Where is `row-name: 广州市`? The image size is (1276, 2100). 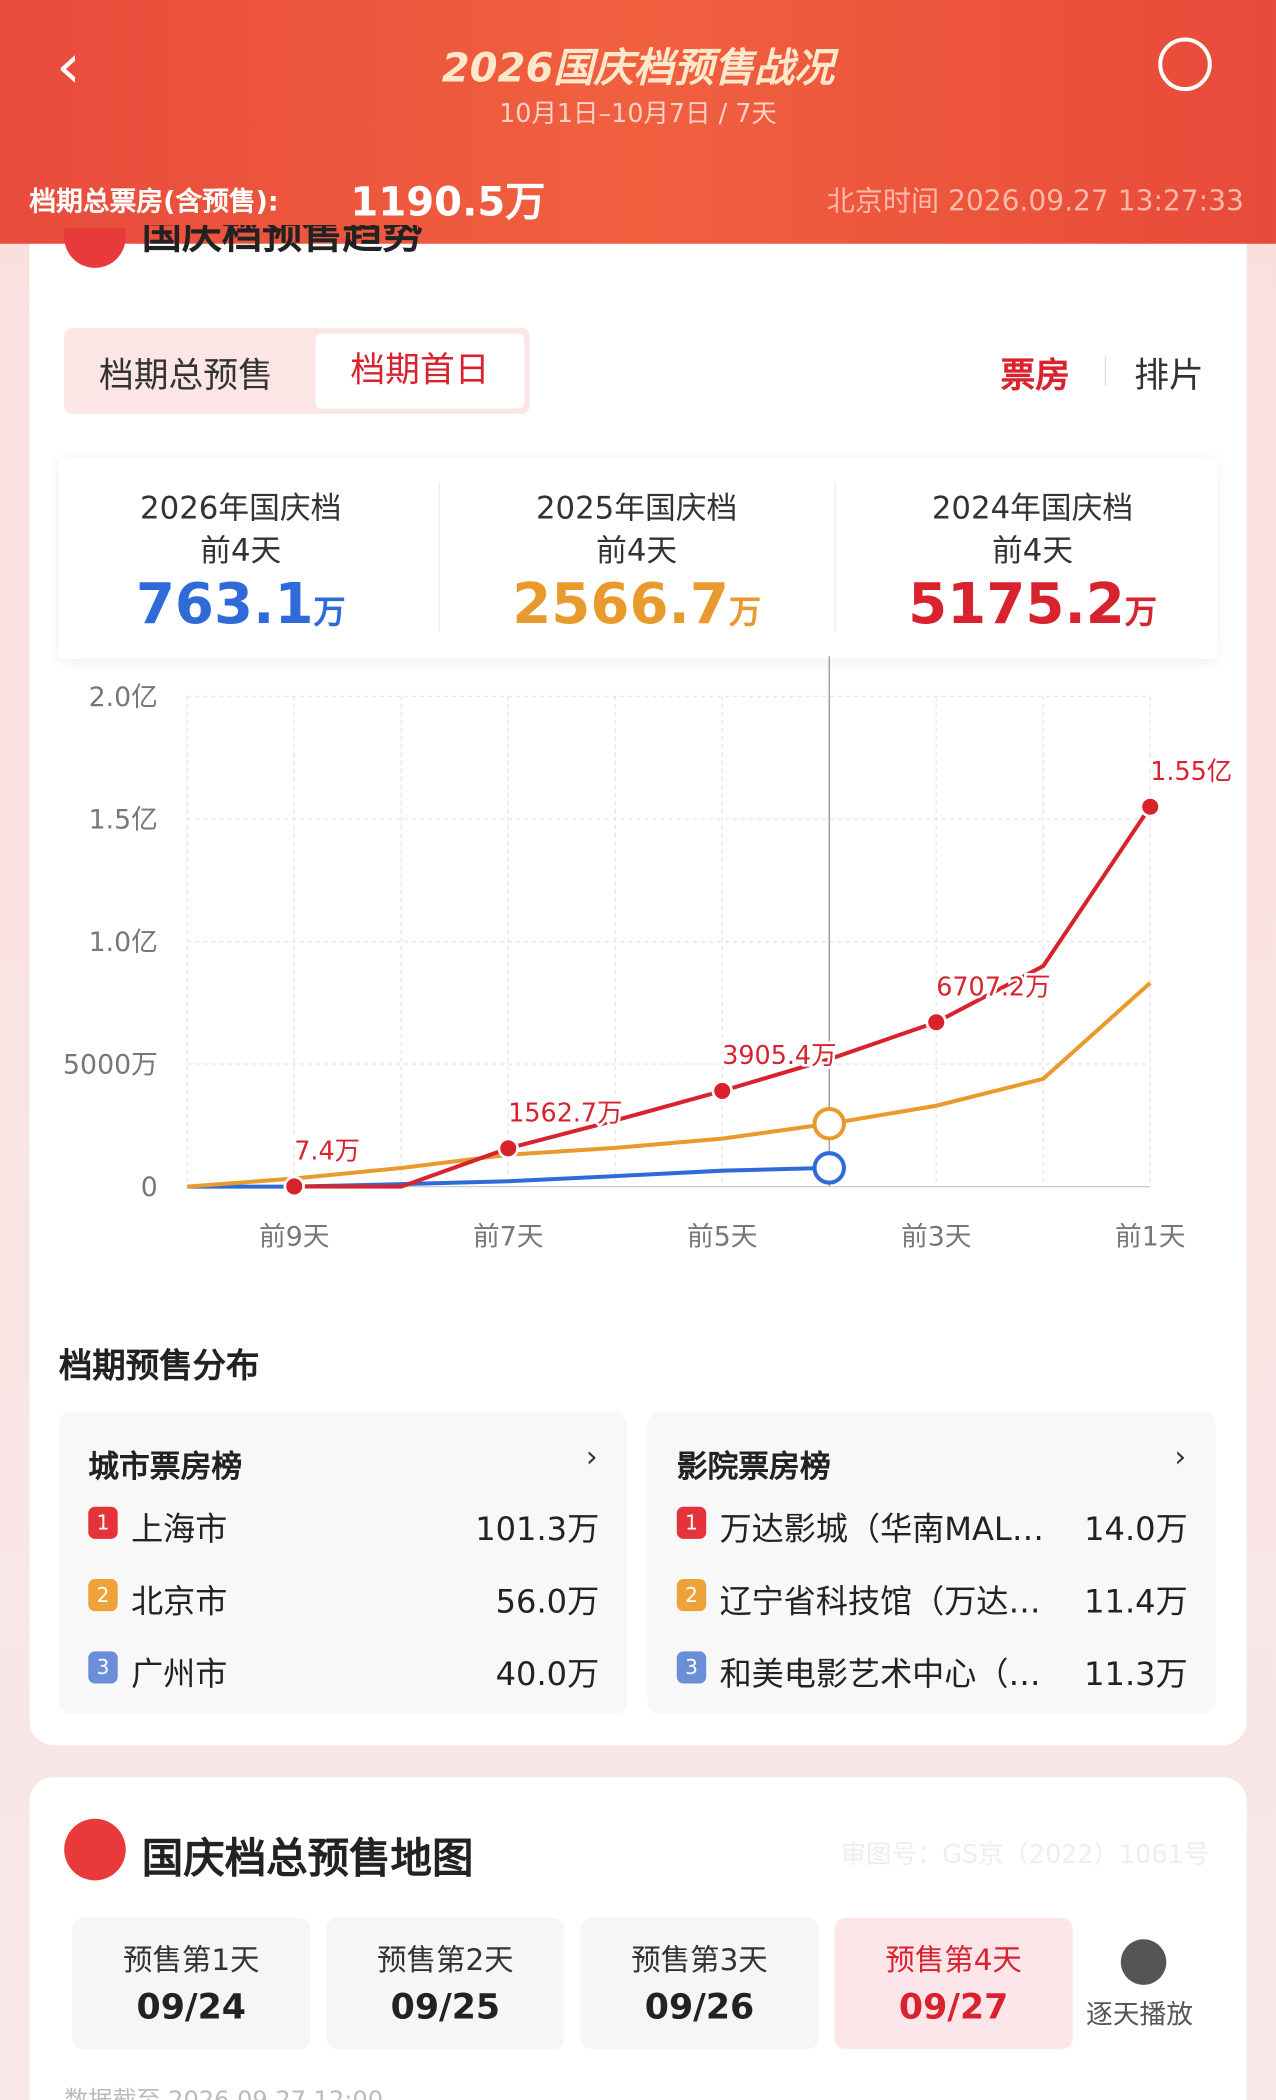
row-name: 广州市 is located at coordinates (179, 1674).